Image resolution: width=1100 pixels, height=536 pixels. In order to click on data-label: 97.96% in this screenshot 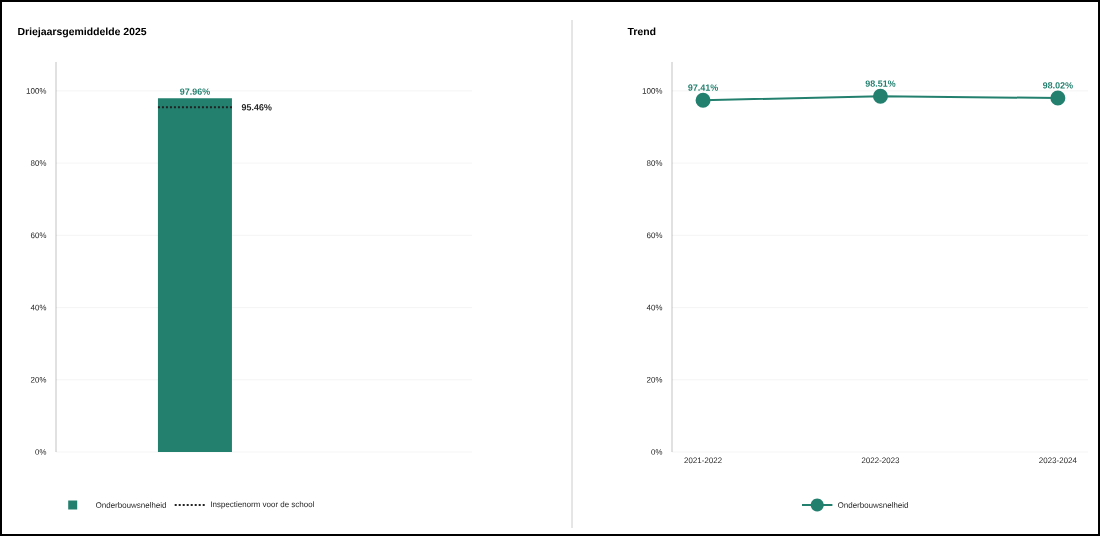, I will do `click(195, 91)`.